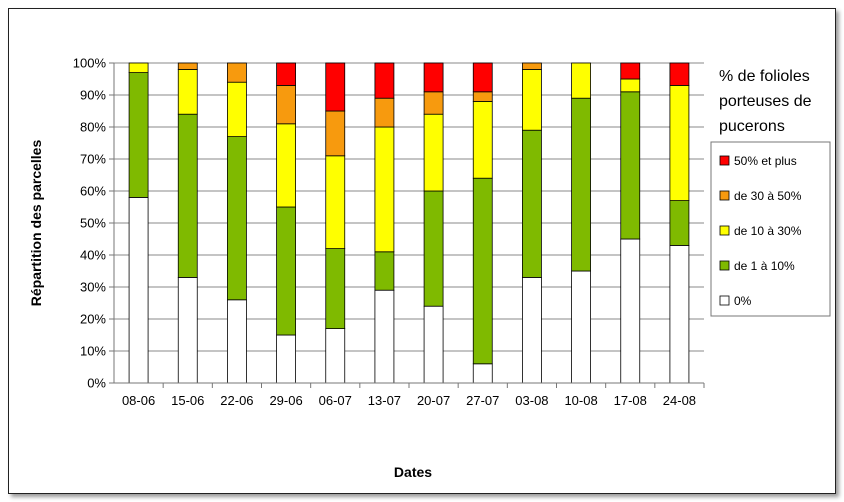 The height and width of the screenshot is (502, 844). I want to click on legend-label: 50% et plus, so click(765, 161).